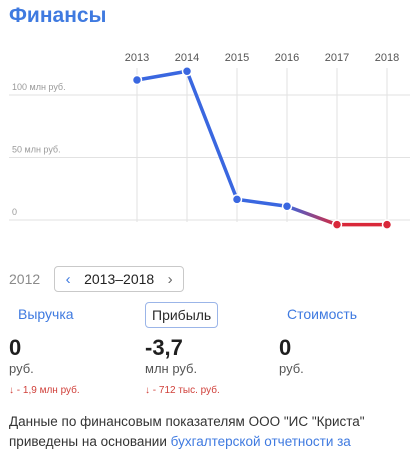 The width and height of the screenshot is (417, 454). Describe the element at coordinates (68, 279) in the screenshot. I see `chevron-left-icon: ‹` at that location.